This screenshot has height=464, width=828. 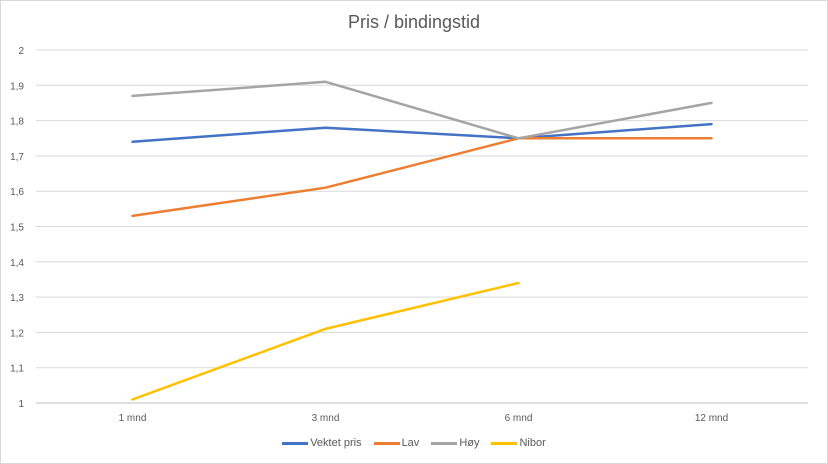 What do you see at coordinates (422, 110) in the screenshot?
I see `series-line-høy` at bounding box center [422, 110].